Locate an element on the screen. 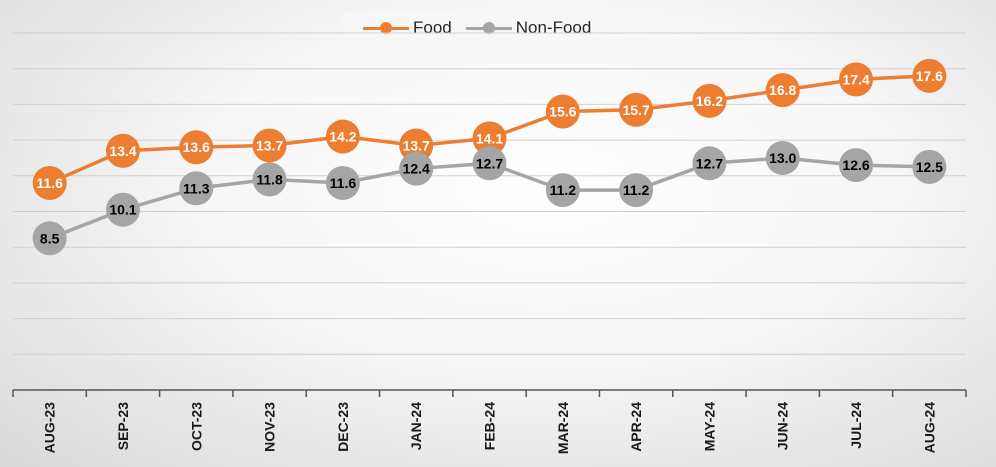 The image size is (996, 467). x-tick-label: MAR-24 is located at coordinates (563, 428).